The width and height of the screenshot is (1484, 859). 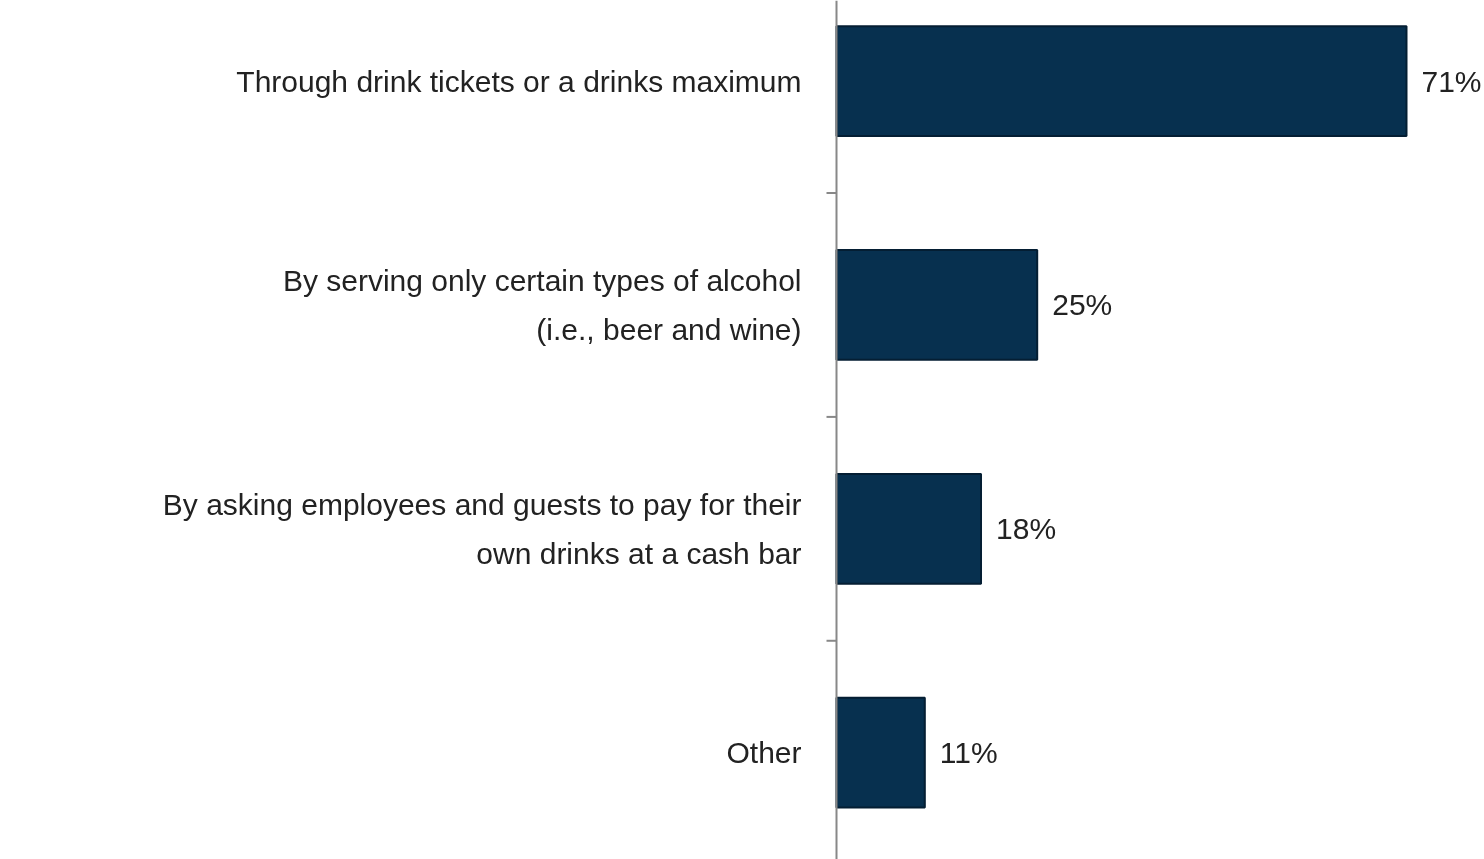 What do you see at coordinates (519, 81) in the screenshot?
I see `y-tick-label: Through drink tickets or a drinks maximum` at bounding box center [519, 81].